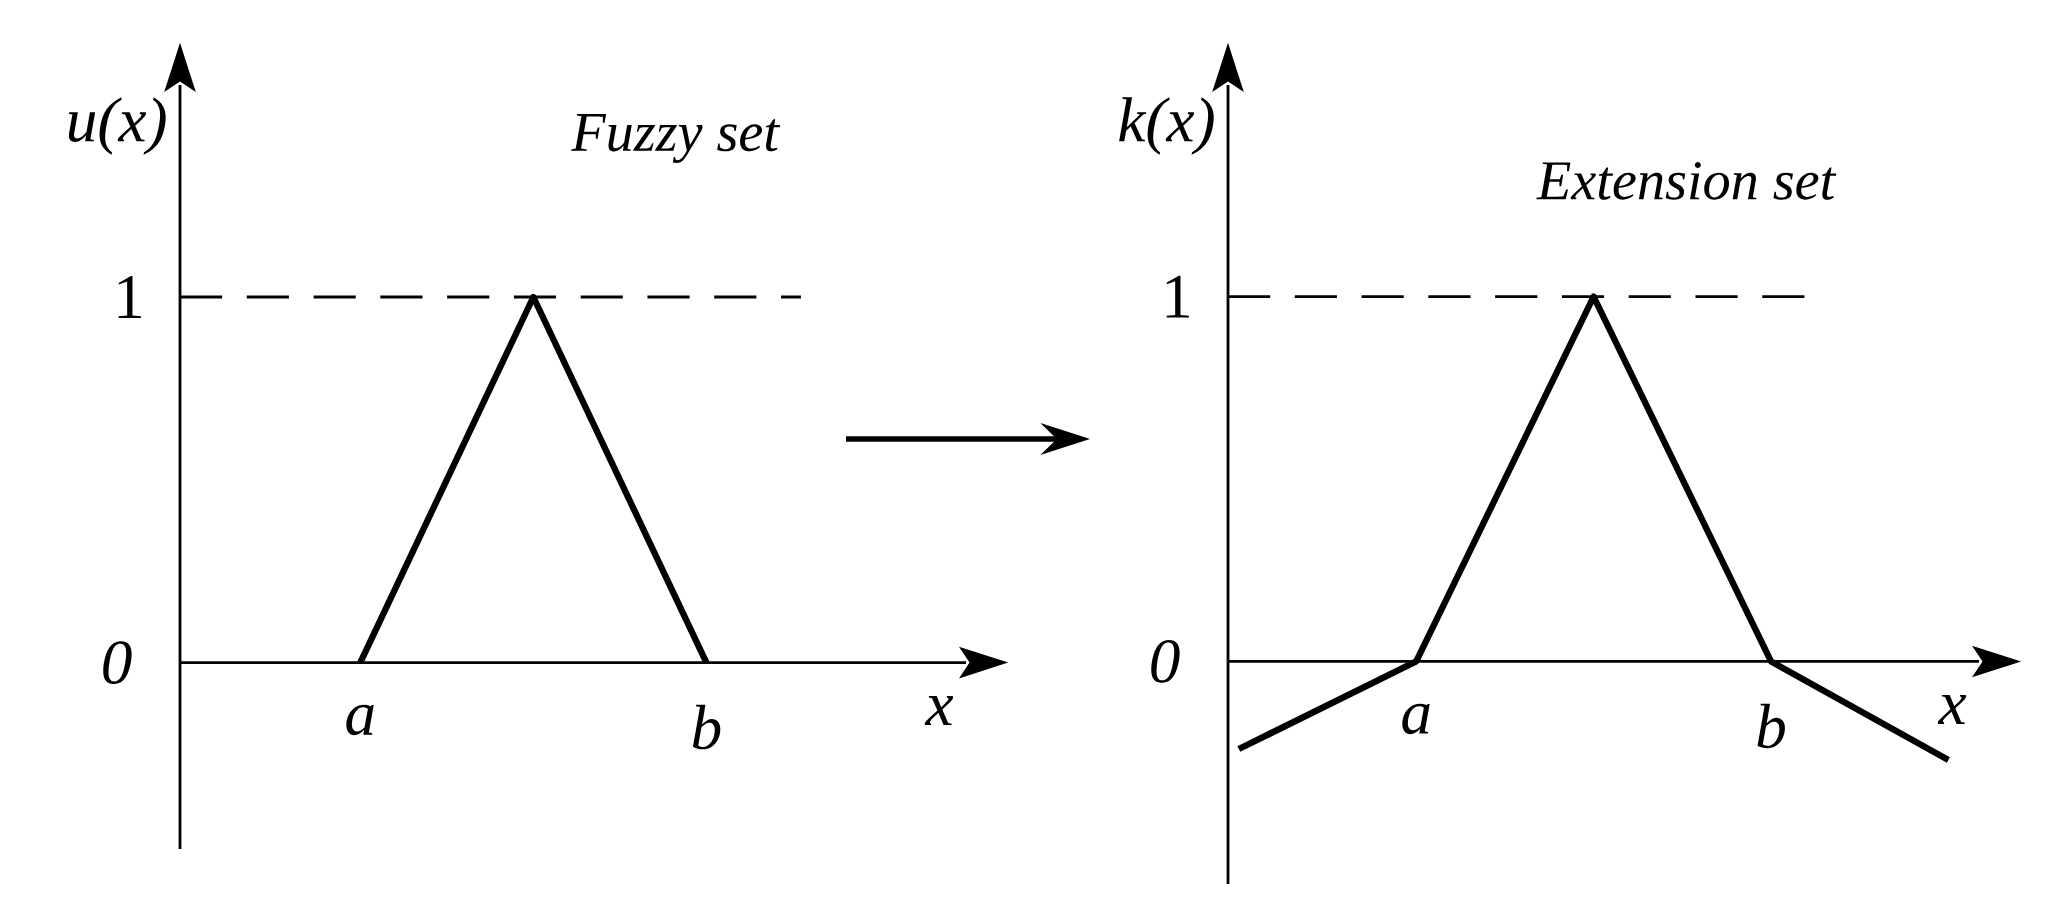  I want to click on text: Extension set, so click(1686, 181).